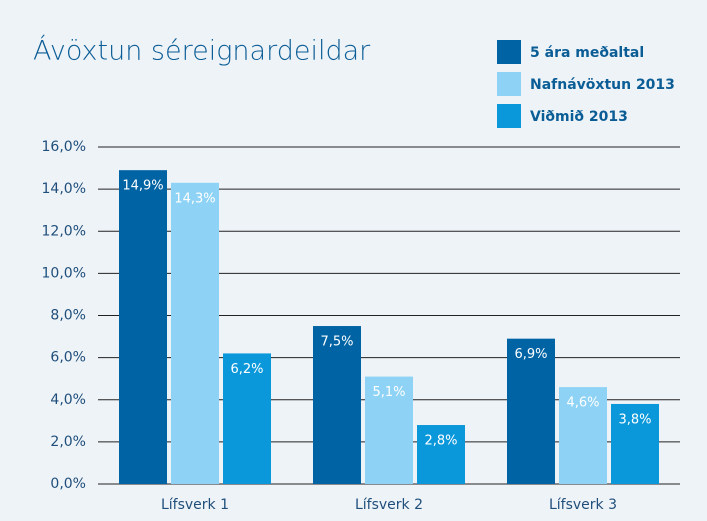  What do you see at coordinates (388, 392) in the screenshot?
I see `value-label: 5,1%` at bounding box center [388, 392].